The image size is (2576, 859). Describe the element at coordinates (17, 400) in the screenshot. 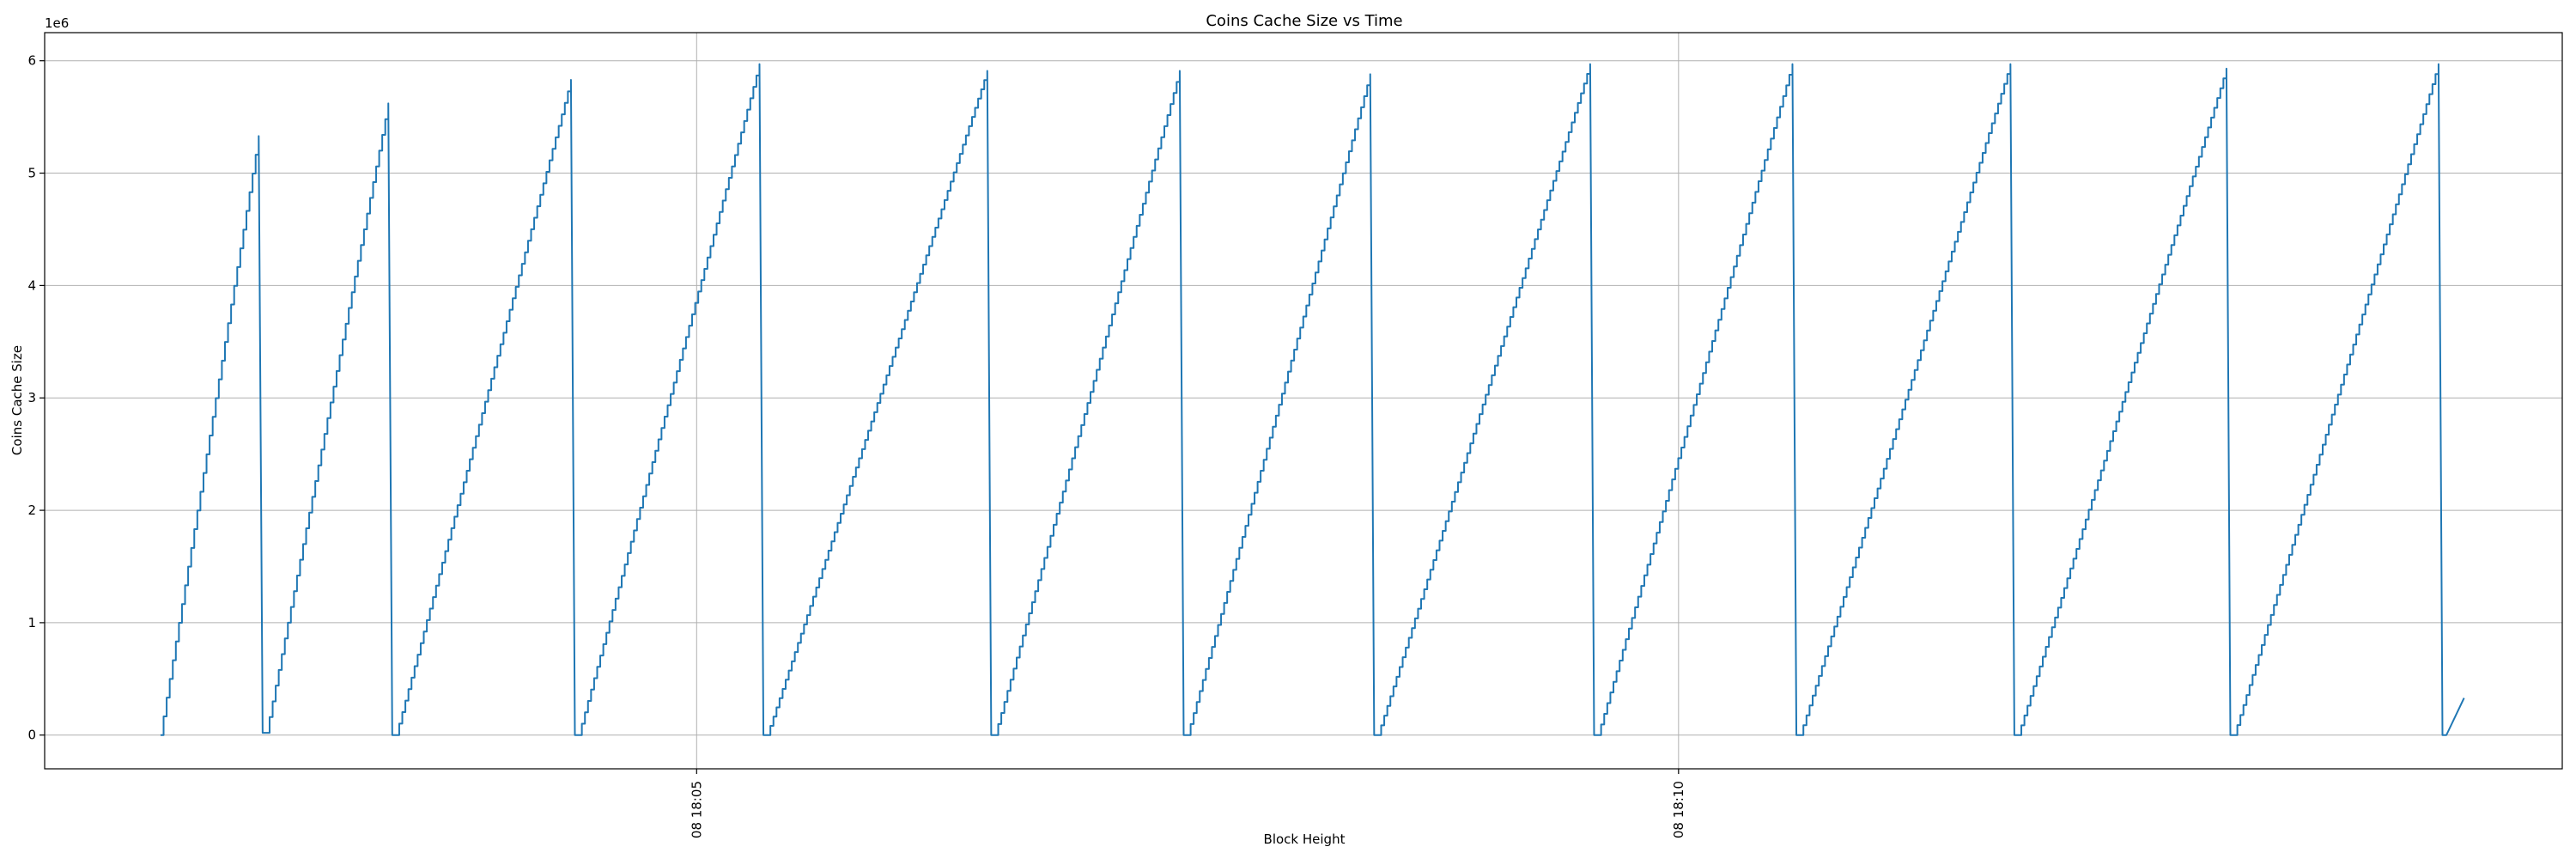

I see `y-axis-label: Coins Cache Size` at that location.